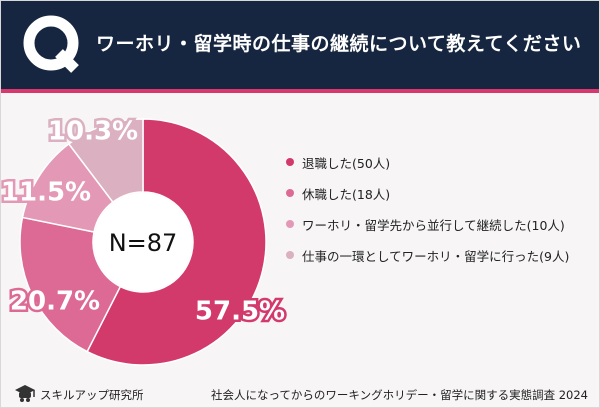  I want to click on center-label: N=87, so click(143, 243).